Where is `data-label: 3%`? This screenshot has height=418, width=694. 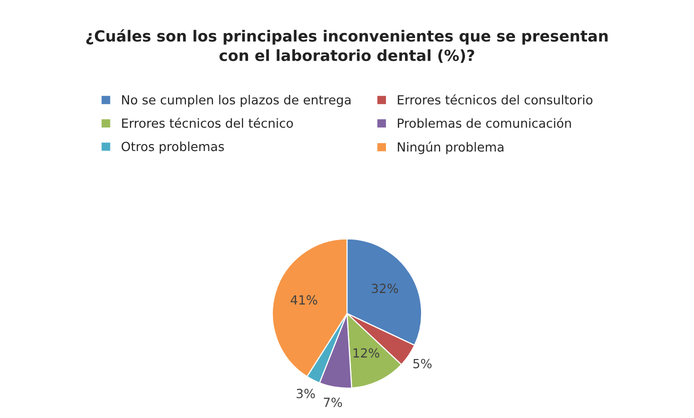 data-label: 3% is located at coordinates (305, 393).